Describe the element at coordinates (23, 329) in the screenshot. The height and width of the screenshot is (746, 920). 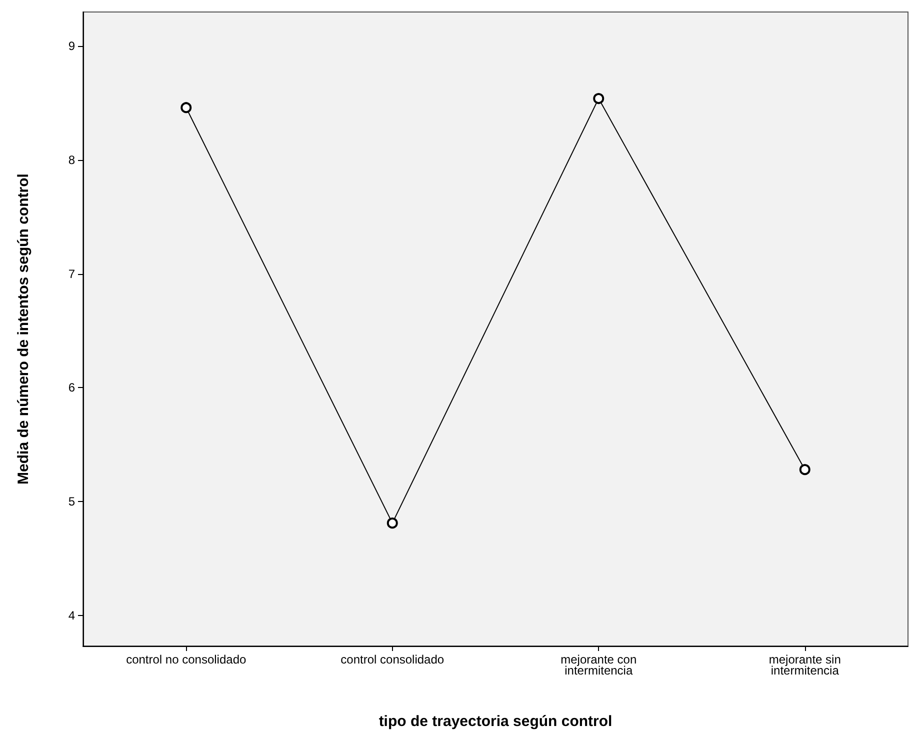
I see `y-axis-title: Media de número de intentos según control` at that location.